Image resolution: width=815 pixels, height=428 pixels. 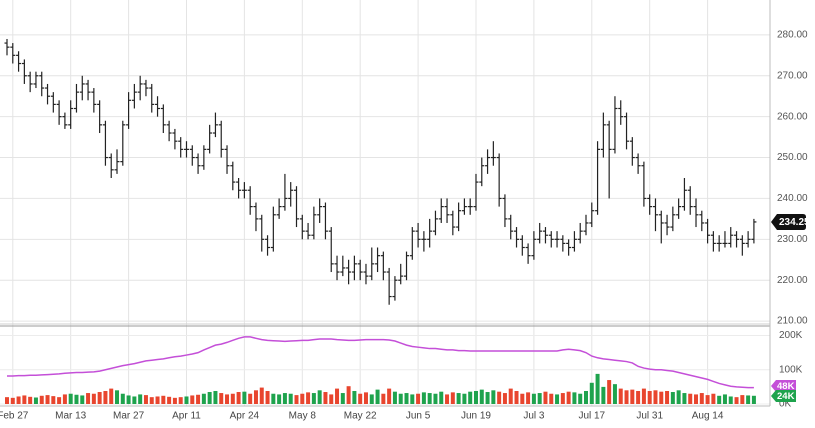 I want to click on x-tick-label: Aug 14, so click(x=708, y=416).